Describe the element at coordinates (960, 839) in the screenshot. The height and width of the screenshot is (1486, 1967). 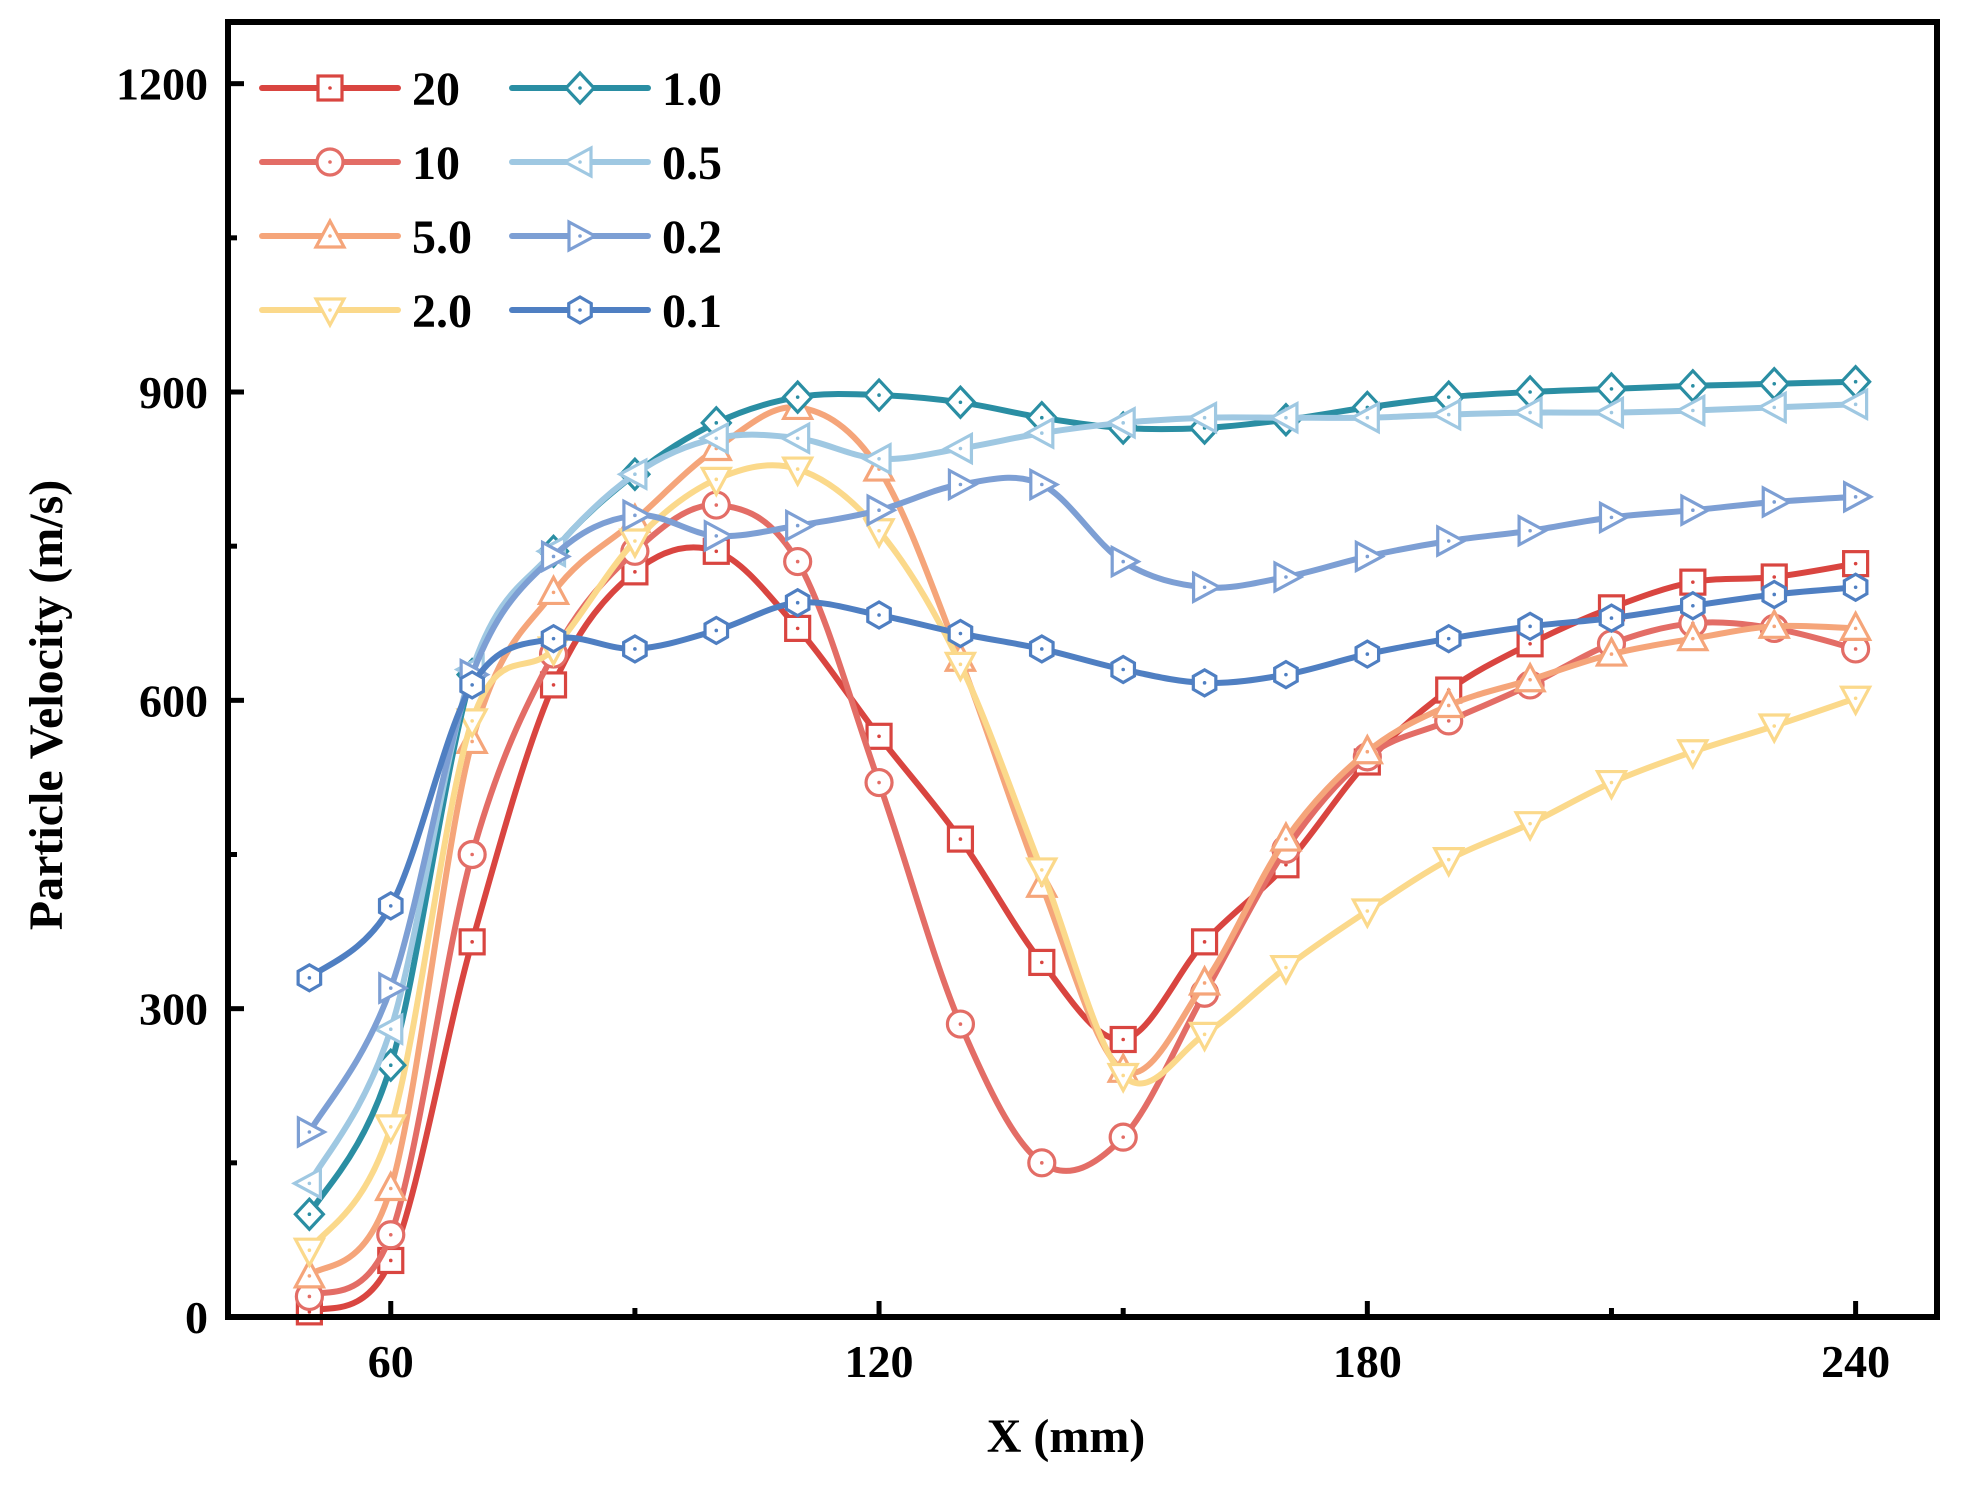
I see `series-20-point-130-center-dot` at that location.